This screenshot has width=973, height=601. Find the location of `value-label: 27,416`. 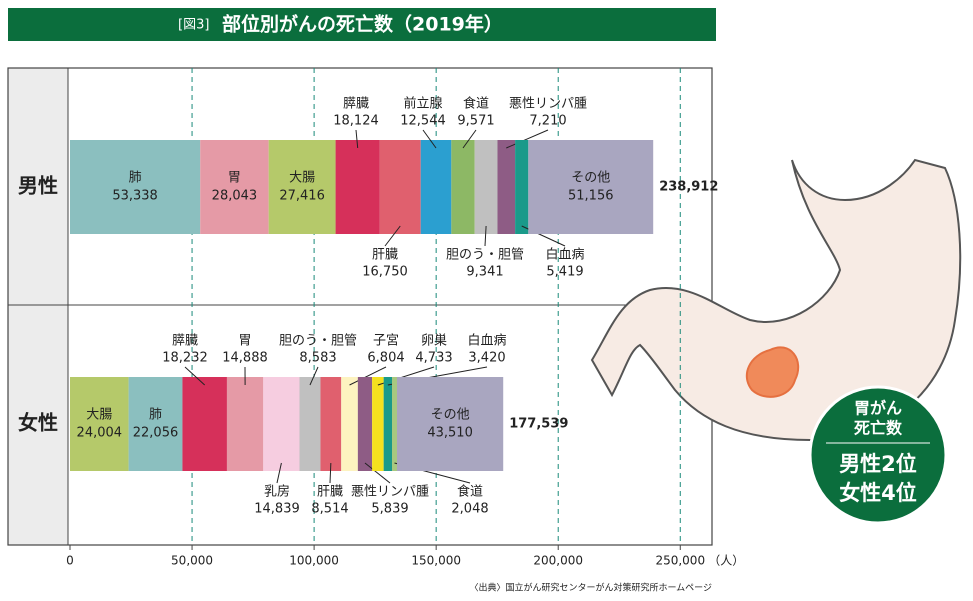

value-label: 27,416 is located at coordinates (302, 196).